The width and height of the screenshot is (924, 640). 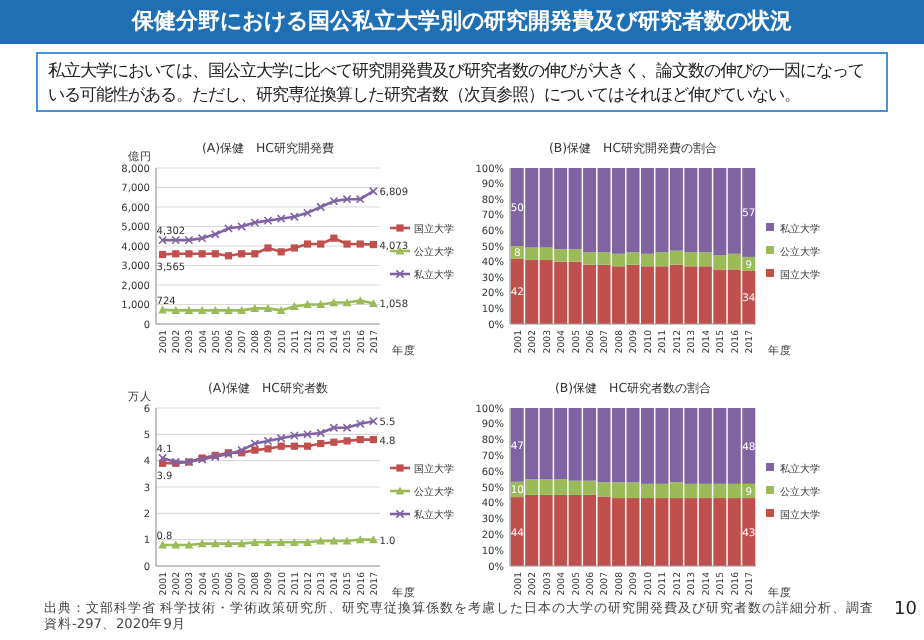 What do you see at coordinates (462, 82) in the screenshot?
I see `text: 私立大学においては、国公立大学に比べて研究開発費及び研究者数の伸びが大きく、論文数の伸びの一因になっている可能性がある。ただし、研究専従換算した研究者数（次頁参照）についてはそれほど伸びていない。` at bounding box center [462, 82].